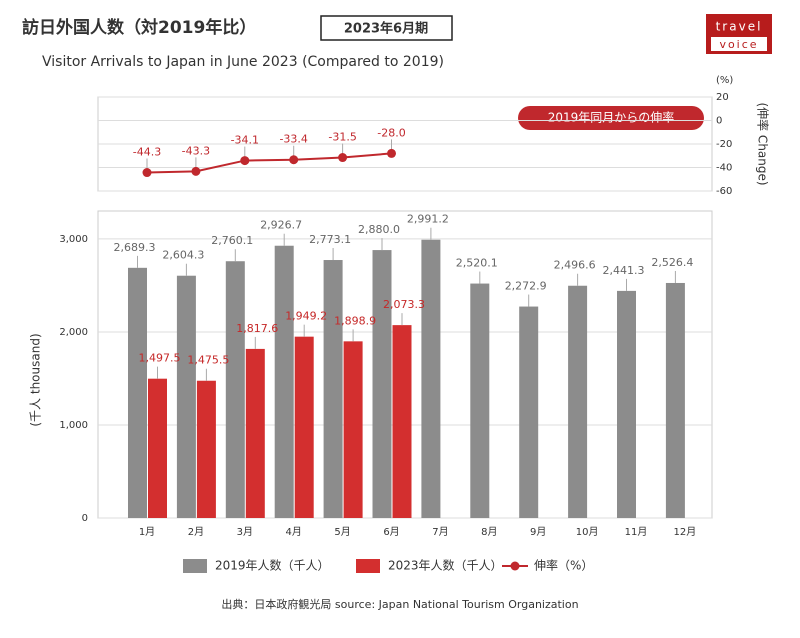 The image size is (800, 638). Describe the element at coordinates (342, 532) in the screenshot. I see `x-tick-label: 5月` at that location.